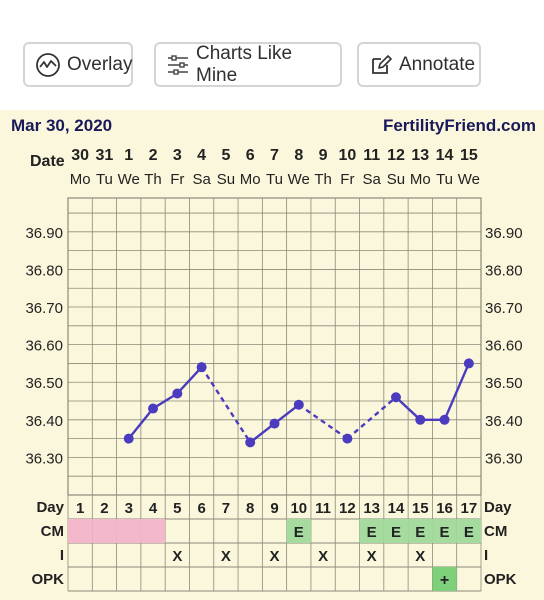  Describe the element at coordinates (396, 155) in the screenshot. I see `date-tick-label: 12` at that location.